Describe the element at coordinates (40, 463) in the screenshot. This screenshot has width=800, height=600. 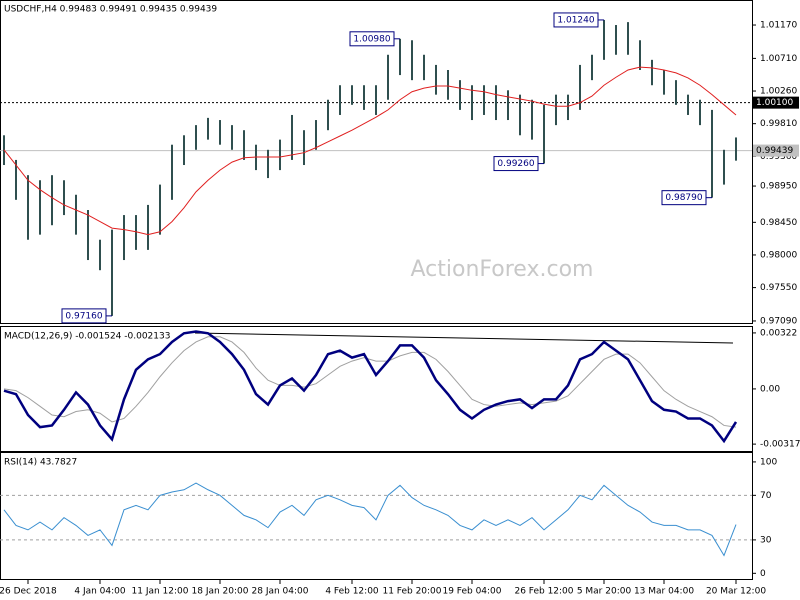
I see `panel-title: RSI(14) 43.7827` at that location.